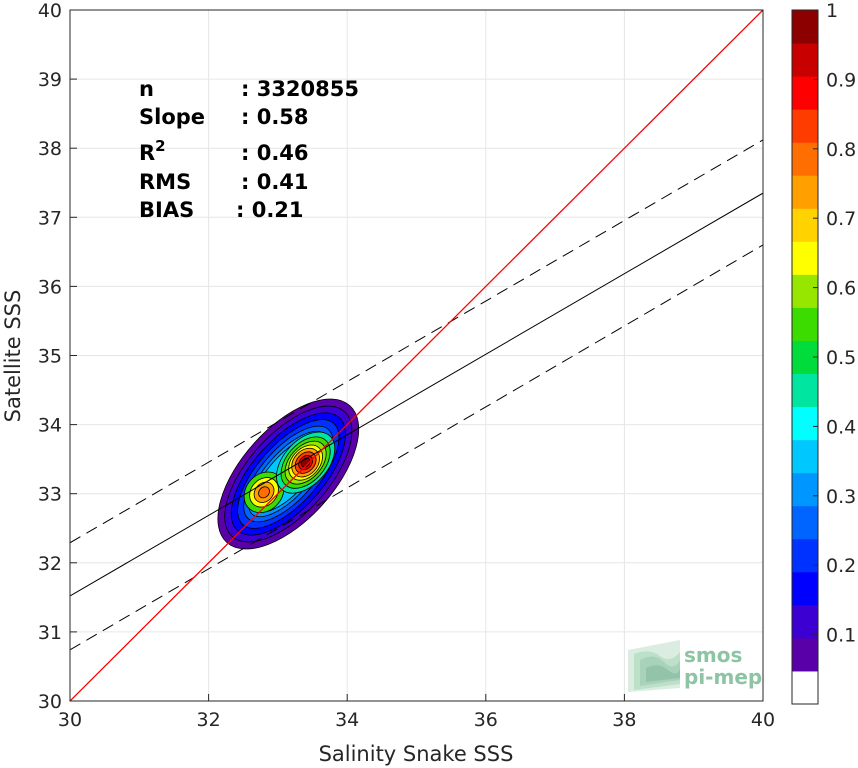 Image resolution: width=858 pixels, height=768 pixels. Describe the element at coordinates (841, 427) in the screenshot. I see `colorbar-tick-label: 0.4` at that location.